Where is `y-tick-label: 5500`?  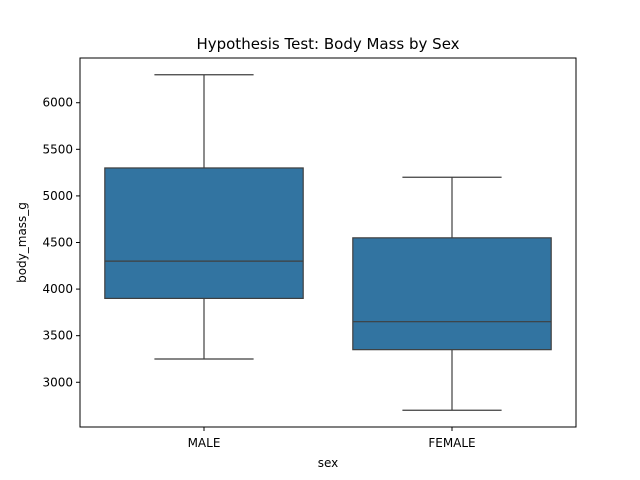
y-tick-label: 5500 is located at coordinates (57, 149).